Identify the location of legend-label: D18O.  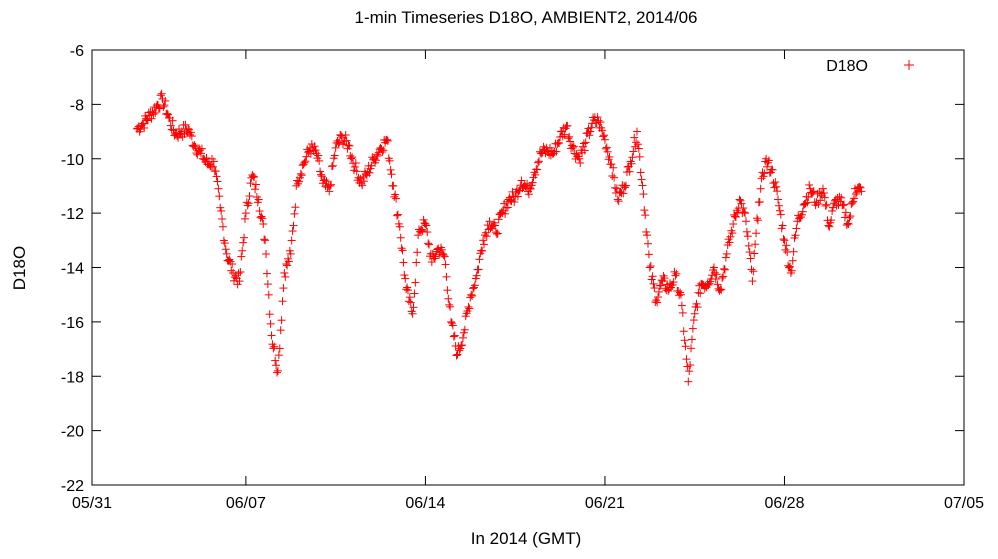
(847, 66).